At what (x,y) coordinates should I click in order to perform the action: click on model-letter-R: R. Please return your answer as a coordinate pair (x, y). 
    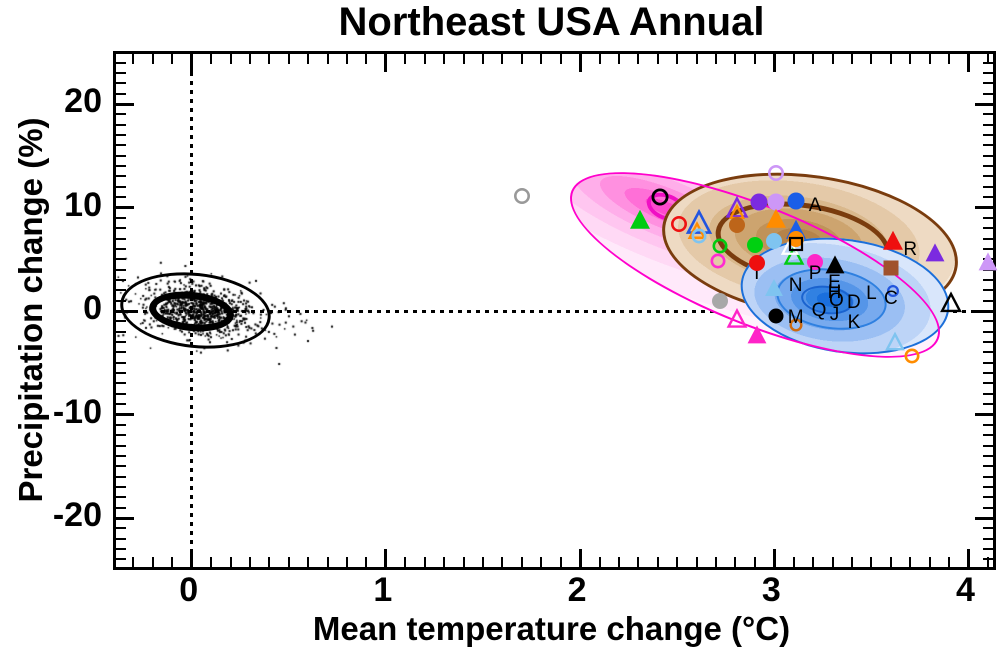
    Looking at the image, I should click on (910, 249).